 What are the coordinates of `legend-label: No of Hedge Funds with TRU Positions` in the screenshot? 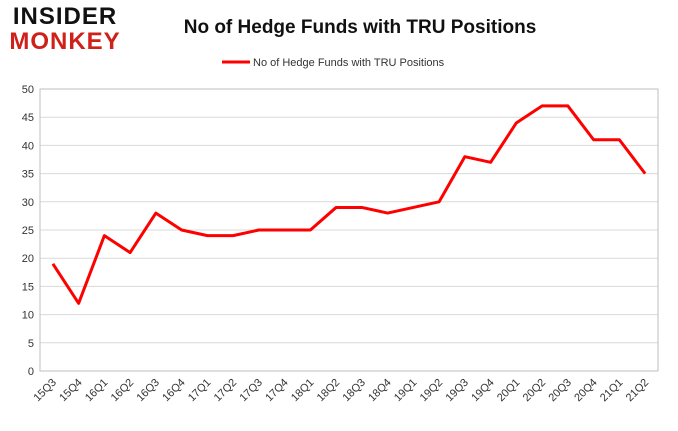 It's located at (349, 63).